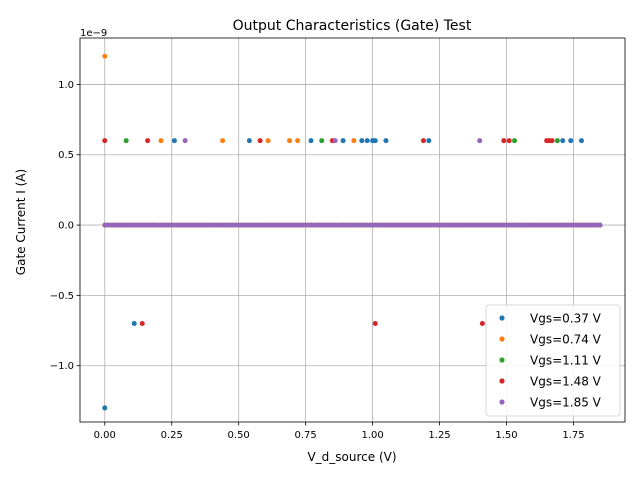 The height and width of the screenshot is (480, 640). Describe the element at coordinates (21, 222) in the screenshot. I see `y-axis-label: Gate Current I (A)` at that location.